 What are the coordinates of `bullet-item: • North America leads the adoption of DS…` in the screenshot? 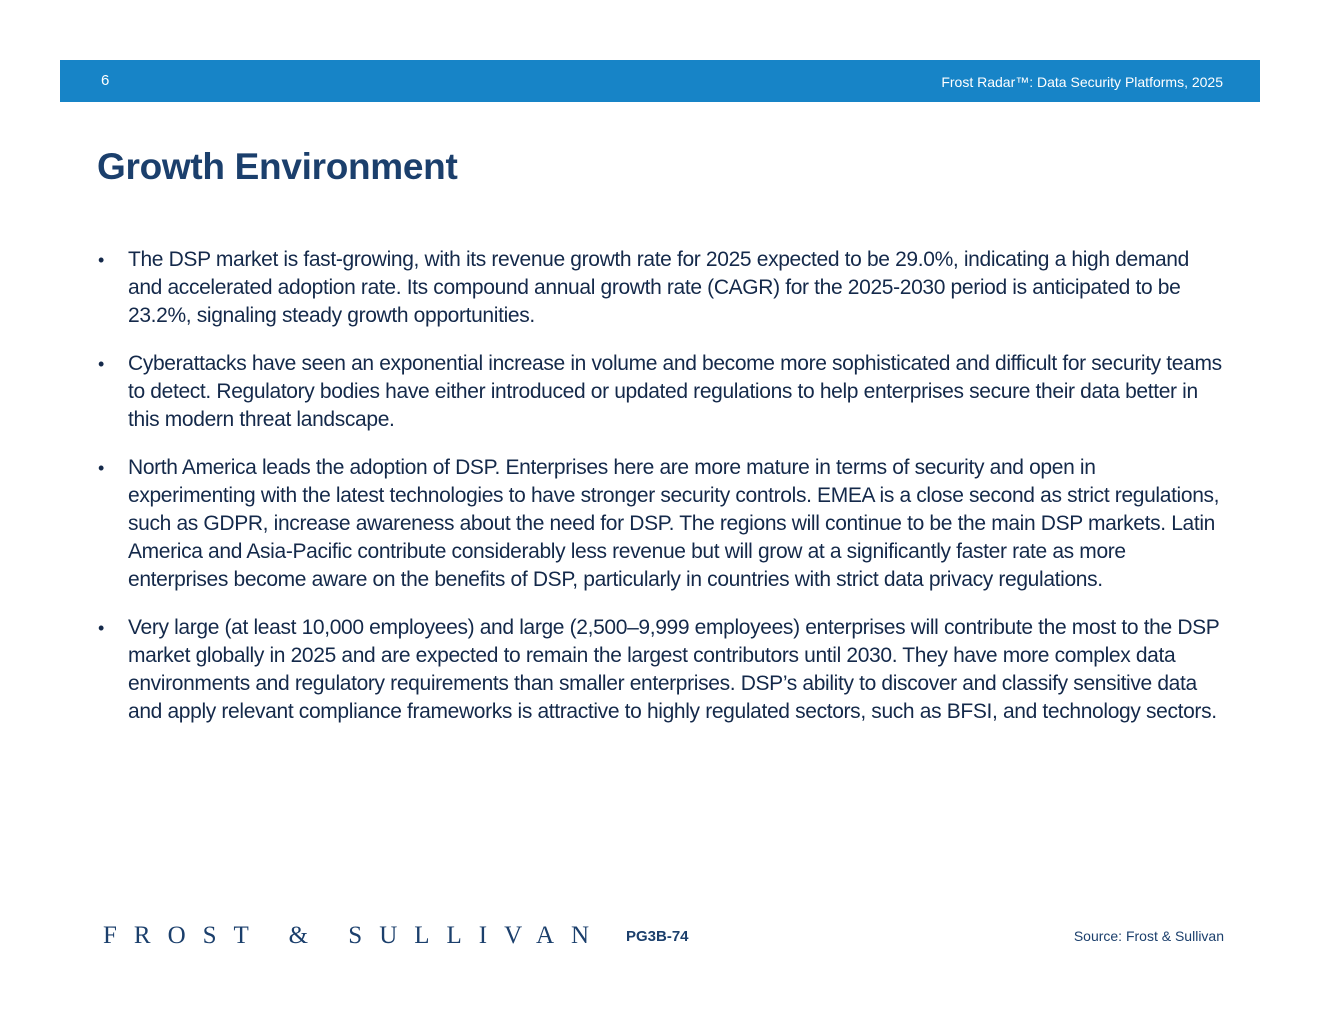 It's located at (663, 524).